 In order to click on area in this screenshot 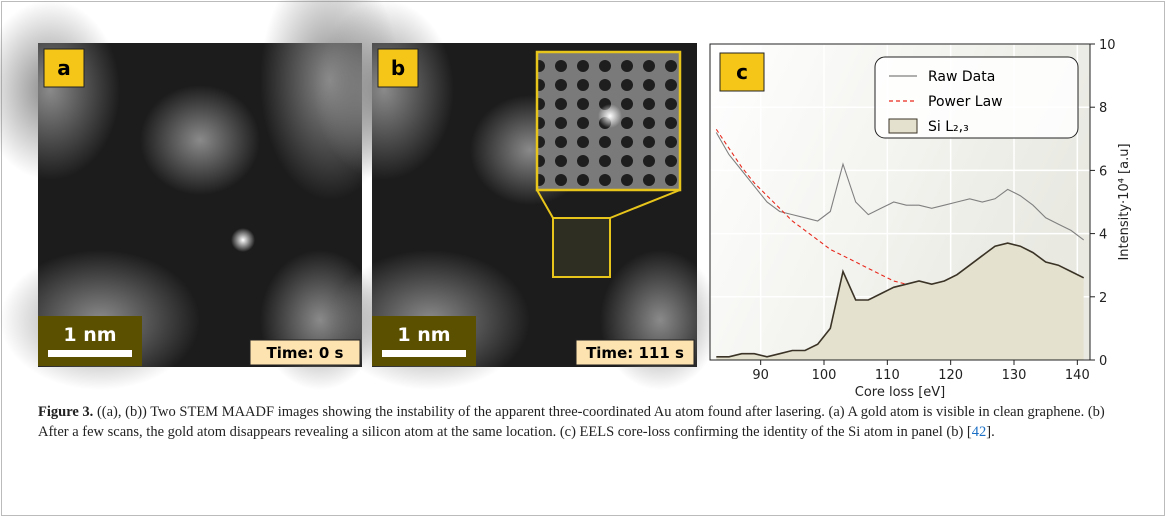, I will do `click(900, 301)`.